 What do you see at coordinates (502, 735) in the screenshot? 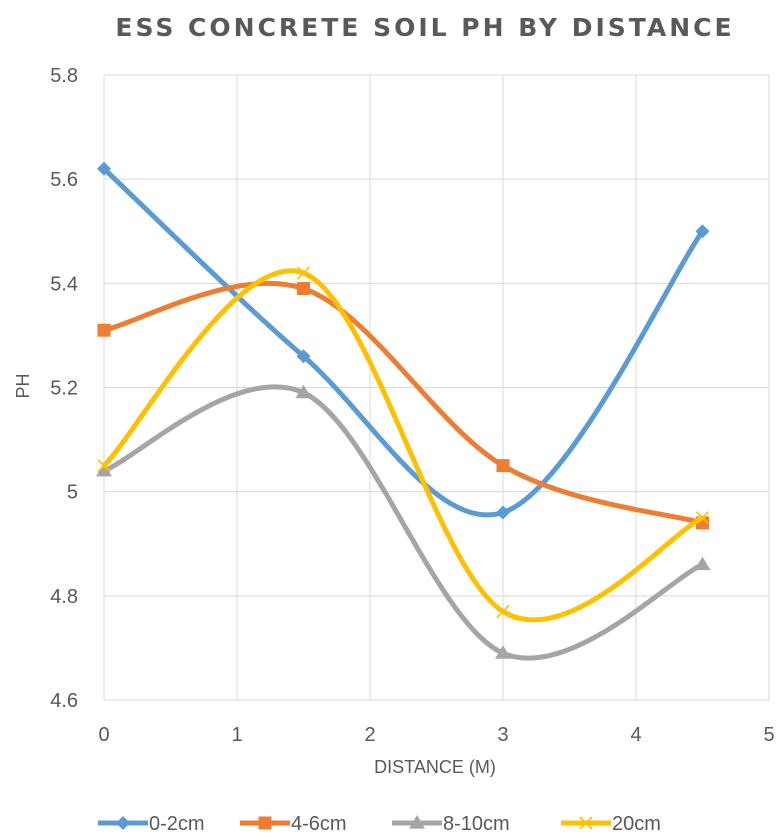
I see `x-tick-label: 3` at bounding box center [502, 735].